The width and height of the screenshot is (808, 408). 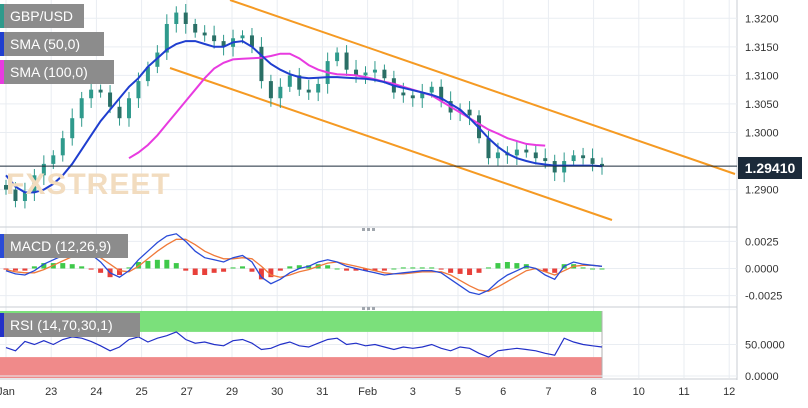 I want to click on legend-sma50-label: SMA (50,0), so click(x=45, y=44).